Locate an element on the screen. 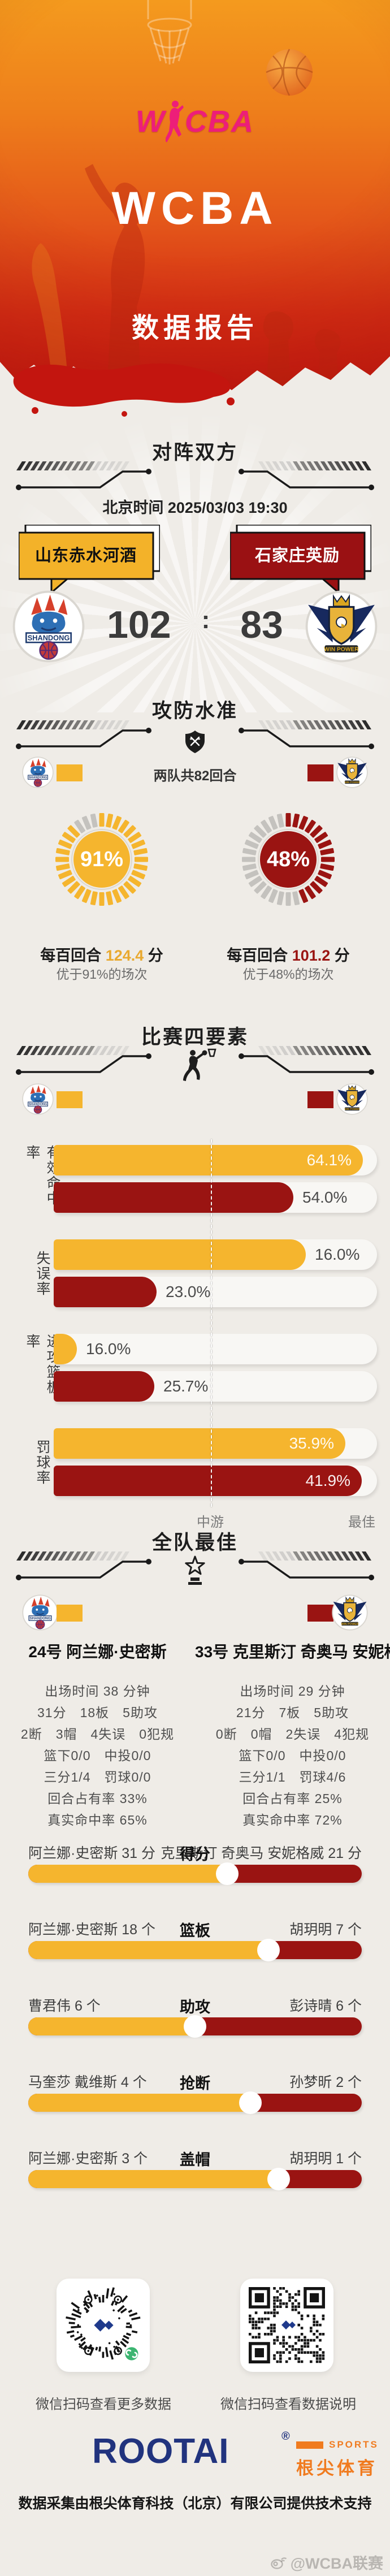 This screenshot has height=2576, width=390. brand-bar is located at coordinates (309, 2445).